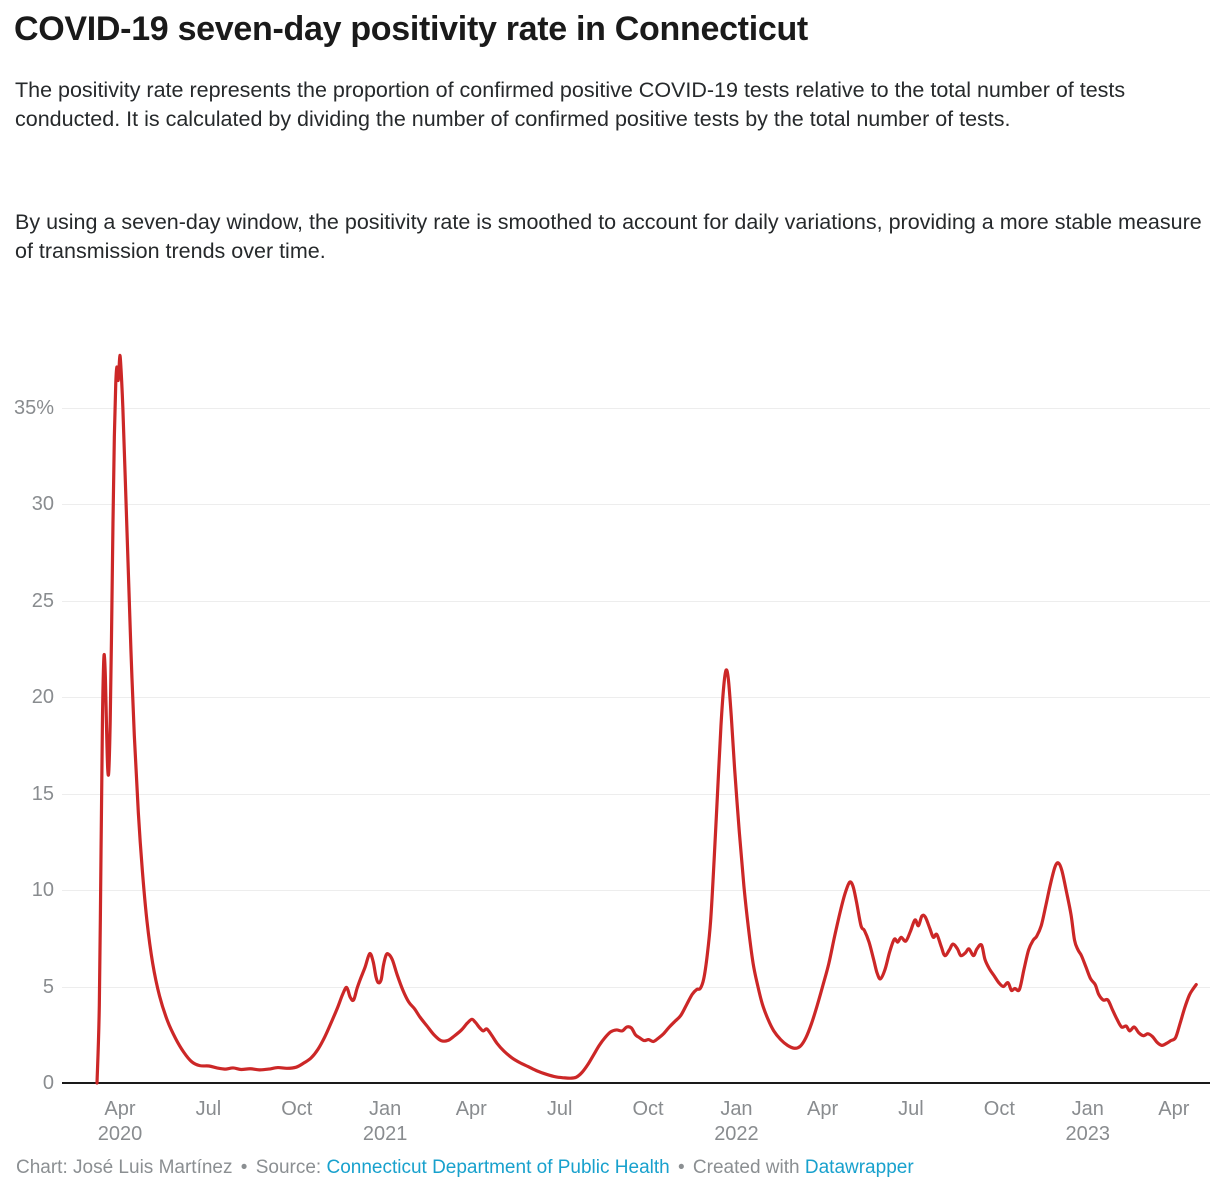  Describe the element at coordinates (288, 1167) in the screenshot. I see `source-label: Source:` at that location.